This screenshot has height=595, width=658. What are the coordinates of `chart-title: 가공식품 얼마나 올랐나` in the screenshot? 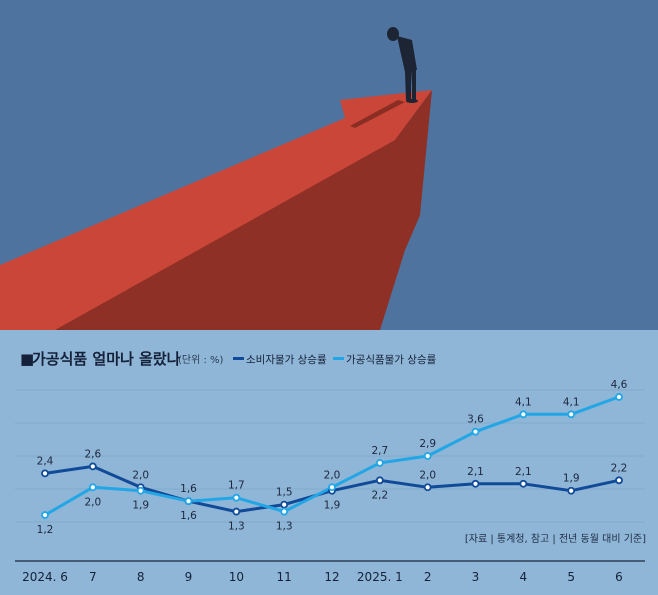 It's located at (106, 359).